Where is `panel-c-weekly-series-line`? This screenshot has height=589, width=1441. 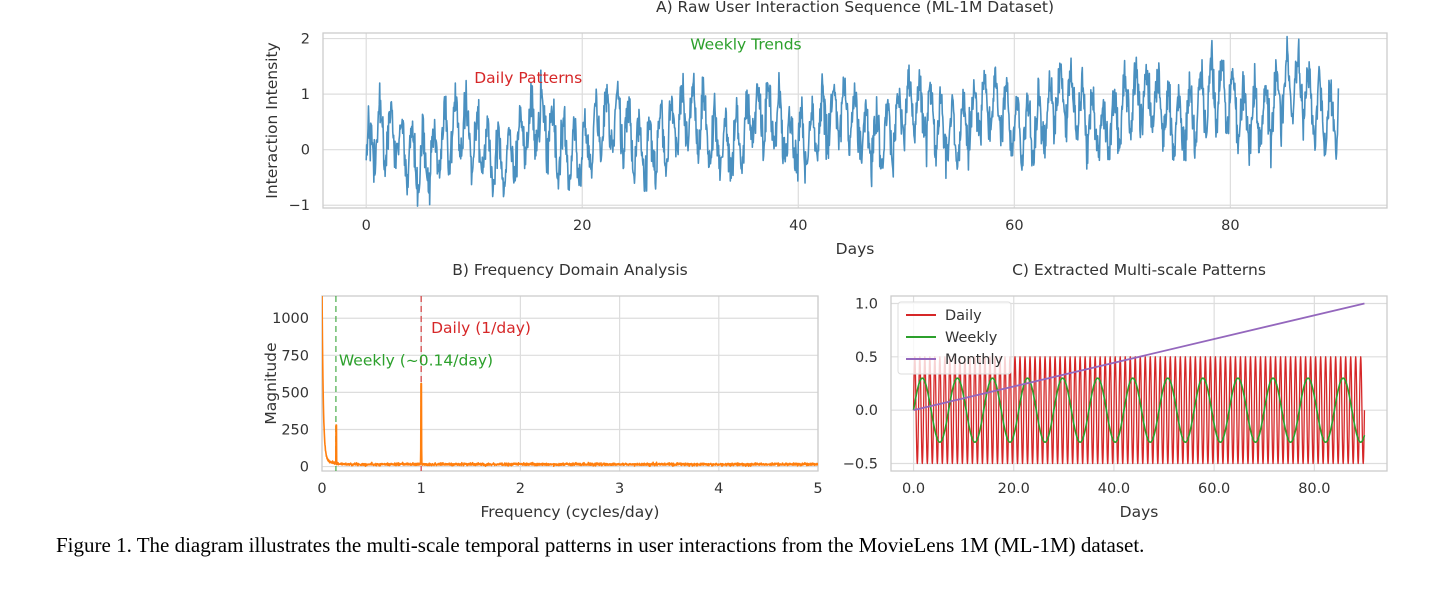 panel-c-weekly-series-line is located at coordinates (1139, 410).